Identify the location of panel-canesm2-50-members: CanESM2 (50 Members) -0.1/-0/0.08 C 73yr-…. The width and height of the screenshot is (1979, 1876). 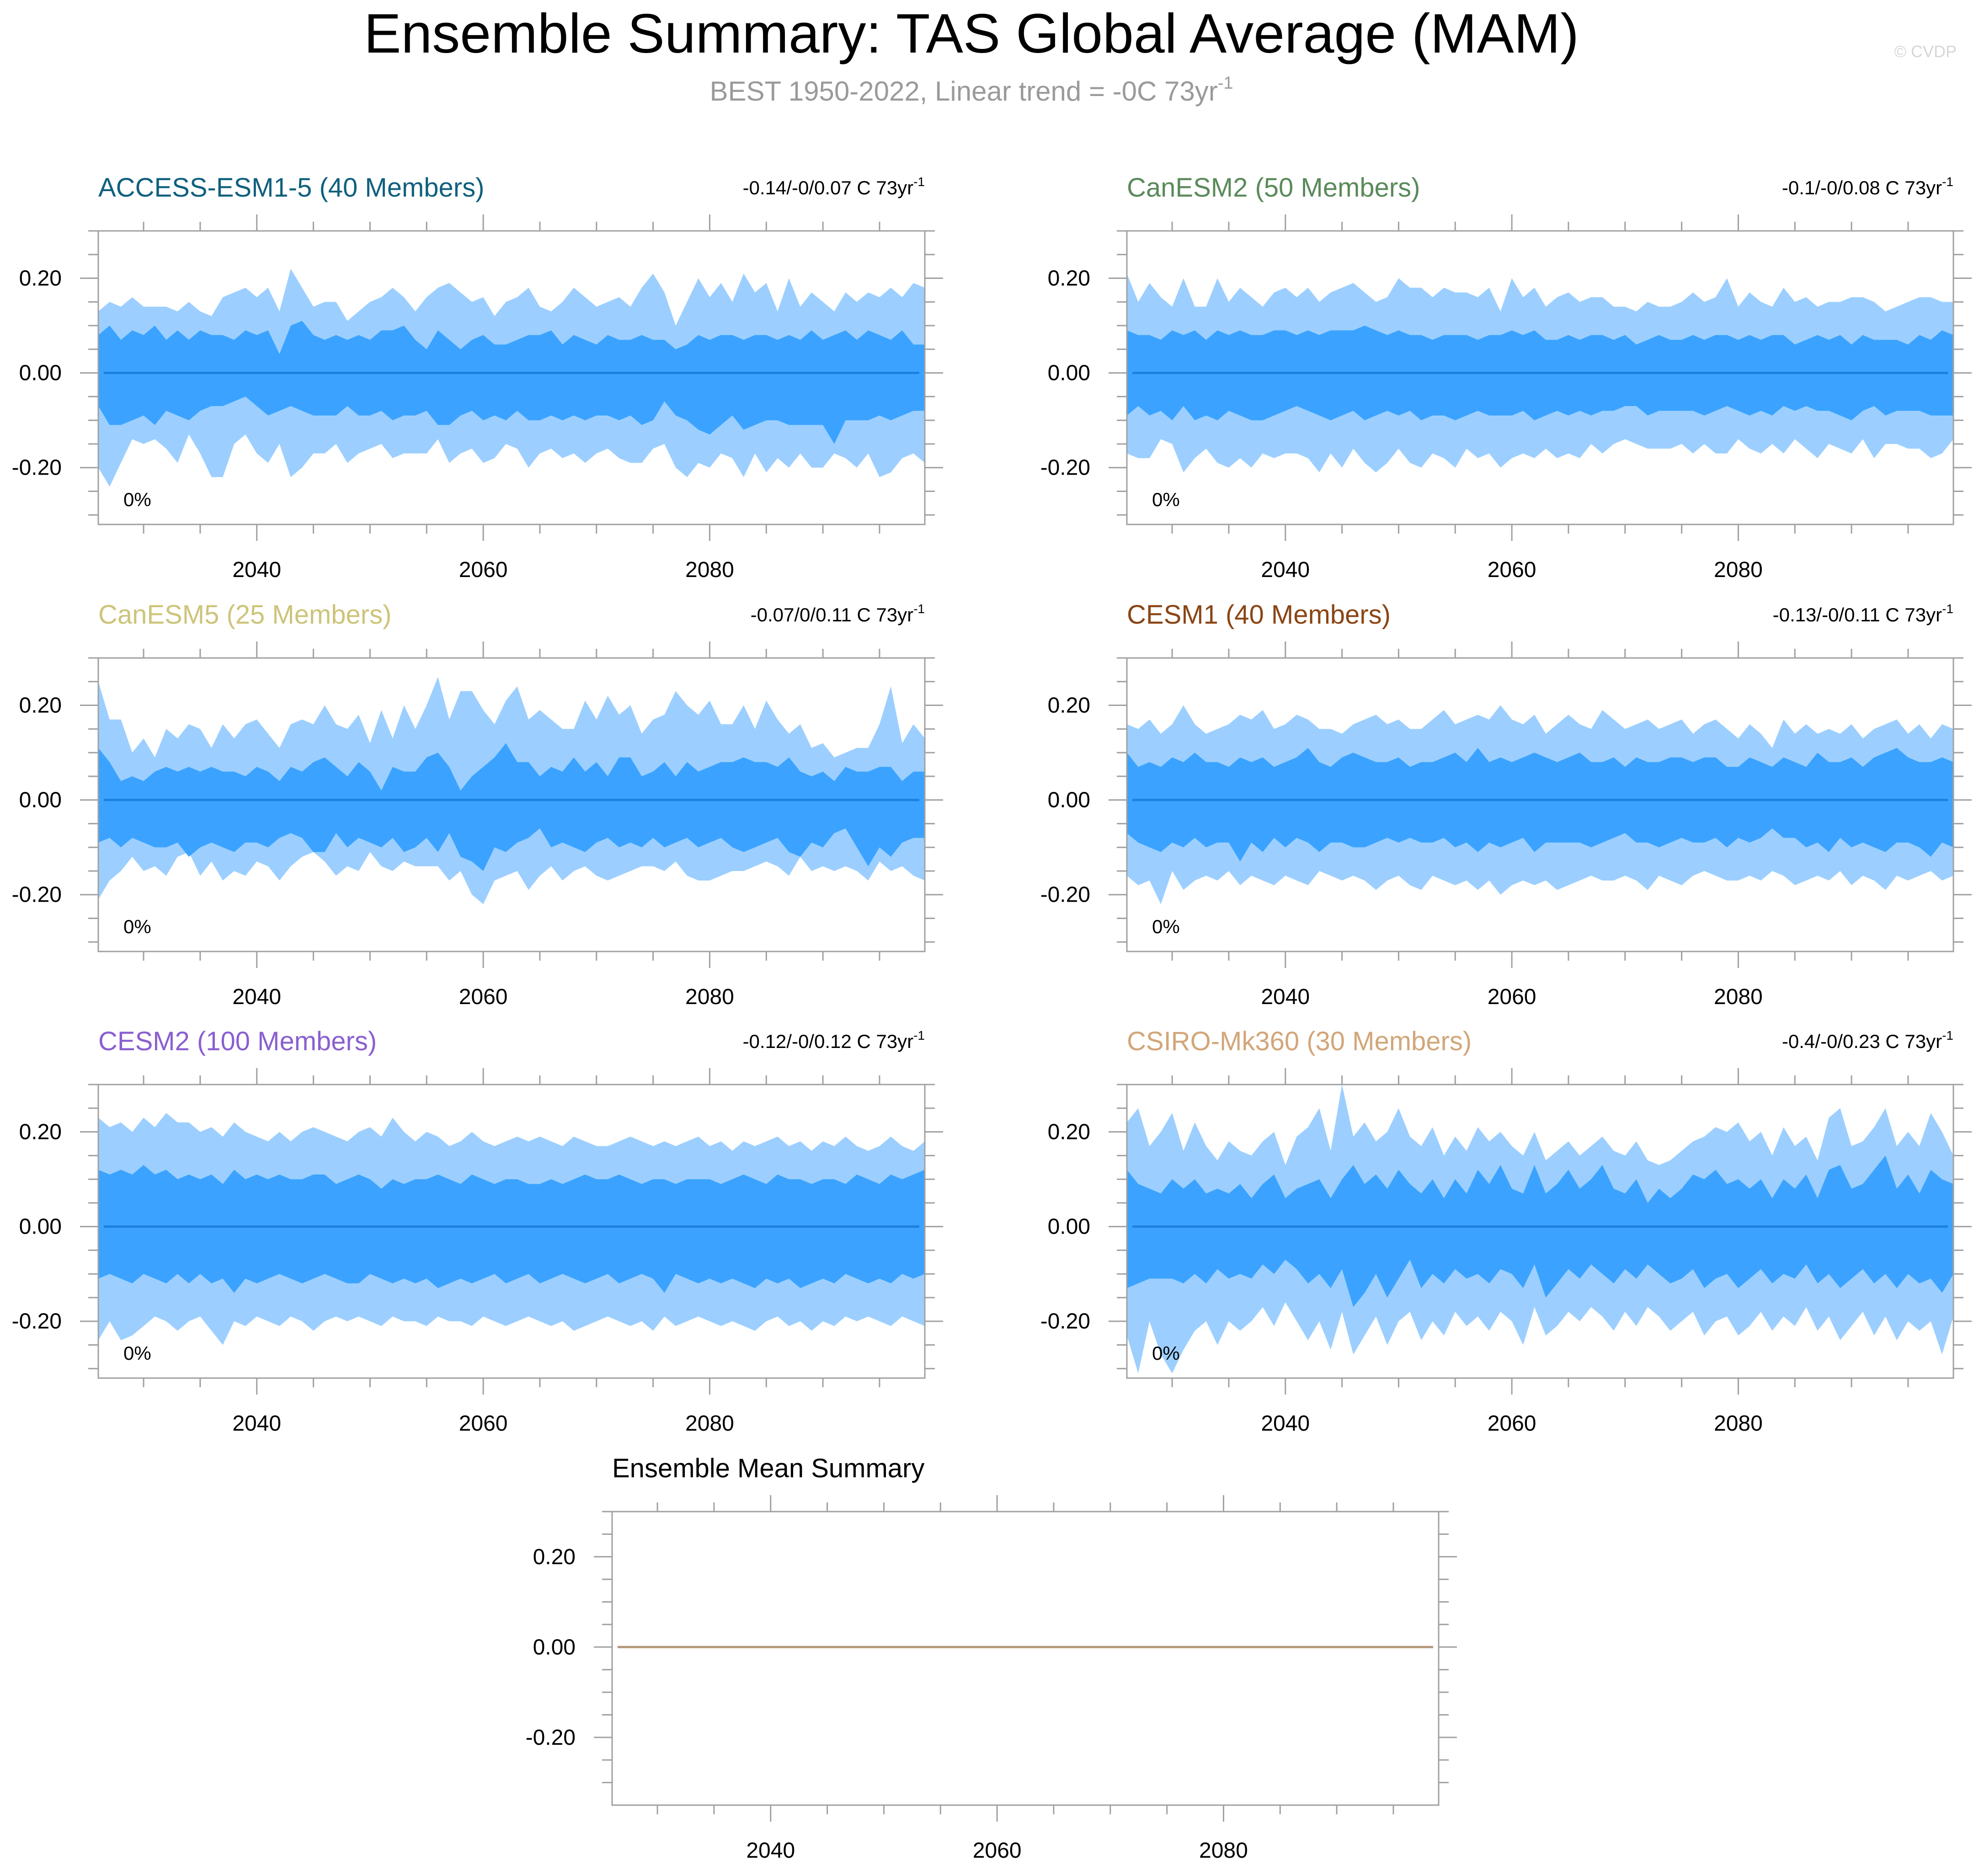
(1506, 377).